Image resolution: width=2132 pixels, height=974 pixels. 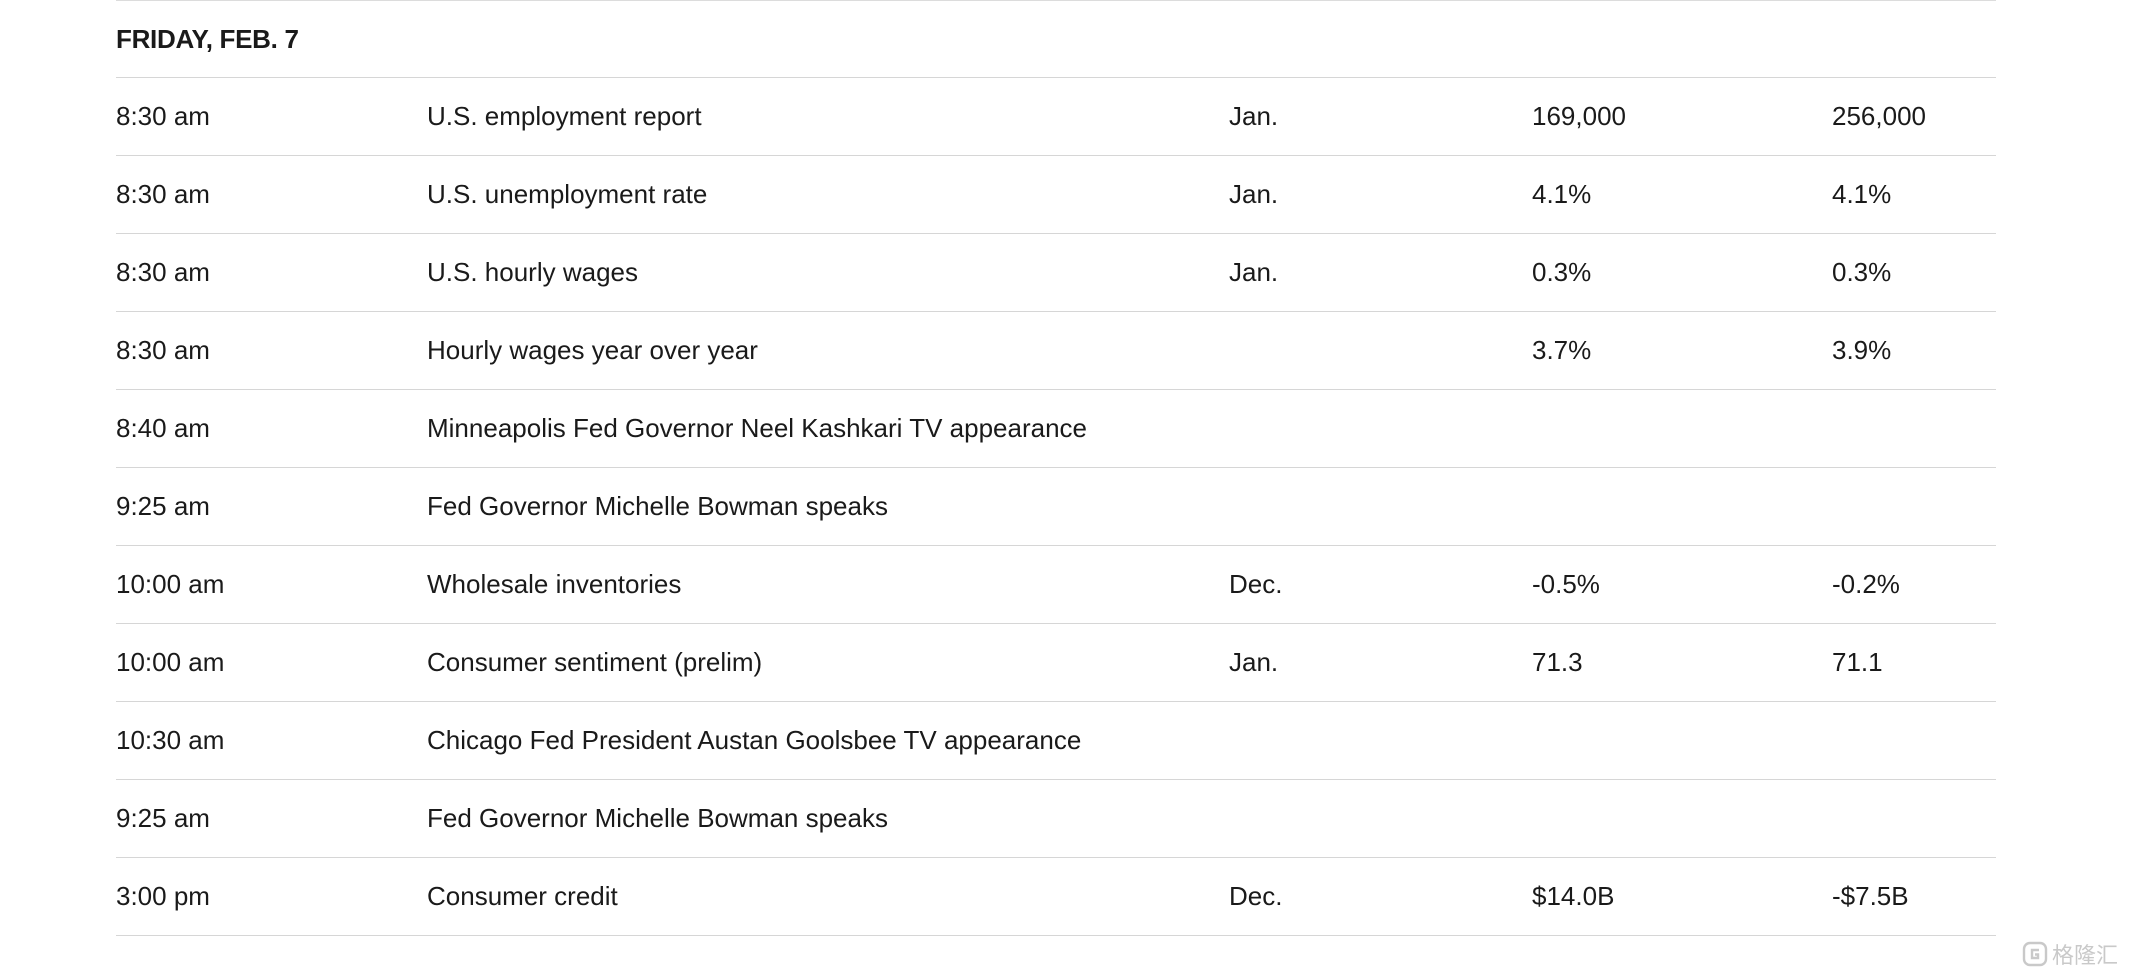 I want to click on event-time: 8:40 am, so click(x=163, y=428).